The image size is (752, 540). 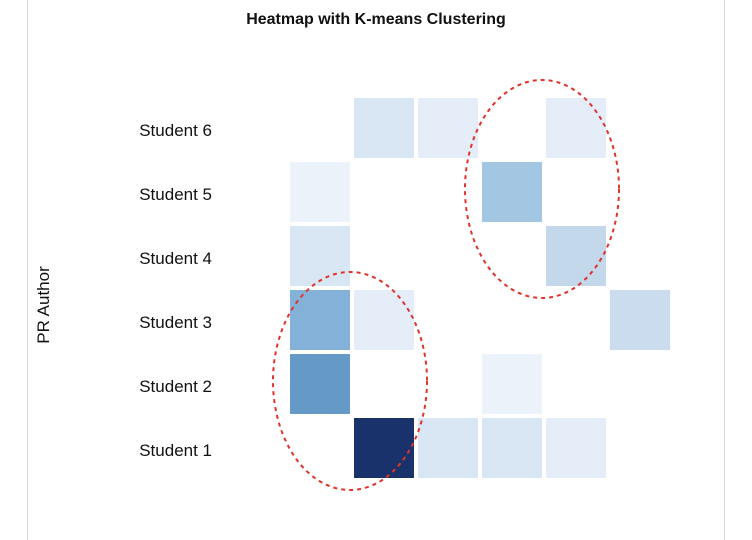 What do you see at coordinates (175, 450) in the screenshot?
I see `y-tick-label: Student 1` at bounding box center [175, 450].